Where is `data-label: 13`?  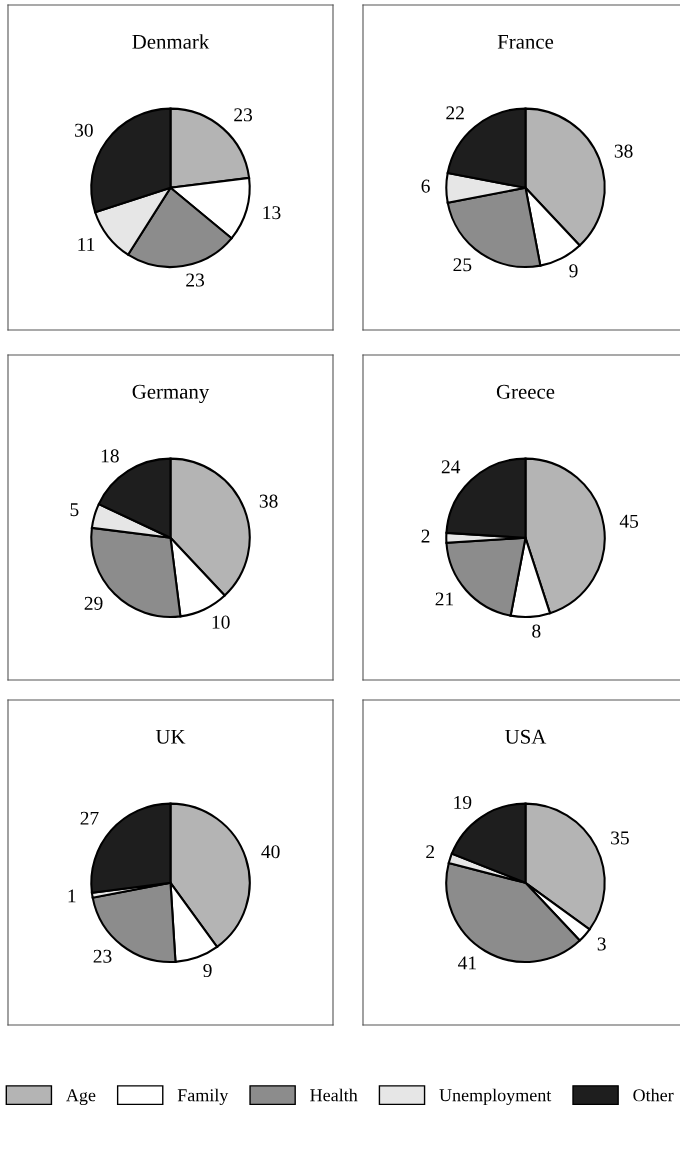
data-label: 13 is located at coordinates (272, 213).